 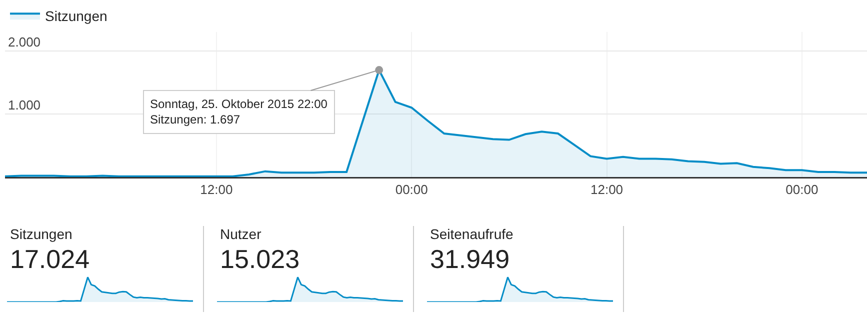 What do you see at coordinates (42, 234) in the screenshot?
I see `chart-title: Sitzungen` at bounding box center [42, 234].